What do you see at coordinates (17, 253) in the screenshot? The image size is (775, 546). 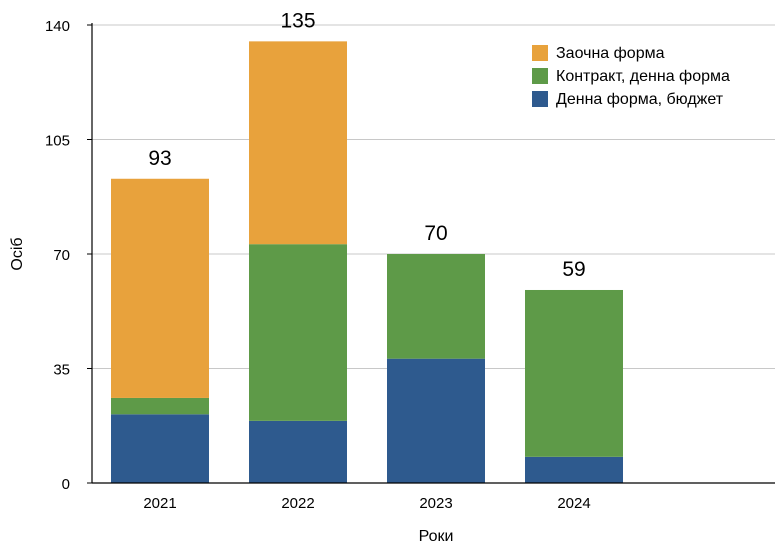 I see `y-axis-title: Осіб` at bounding box center [17, 253].